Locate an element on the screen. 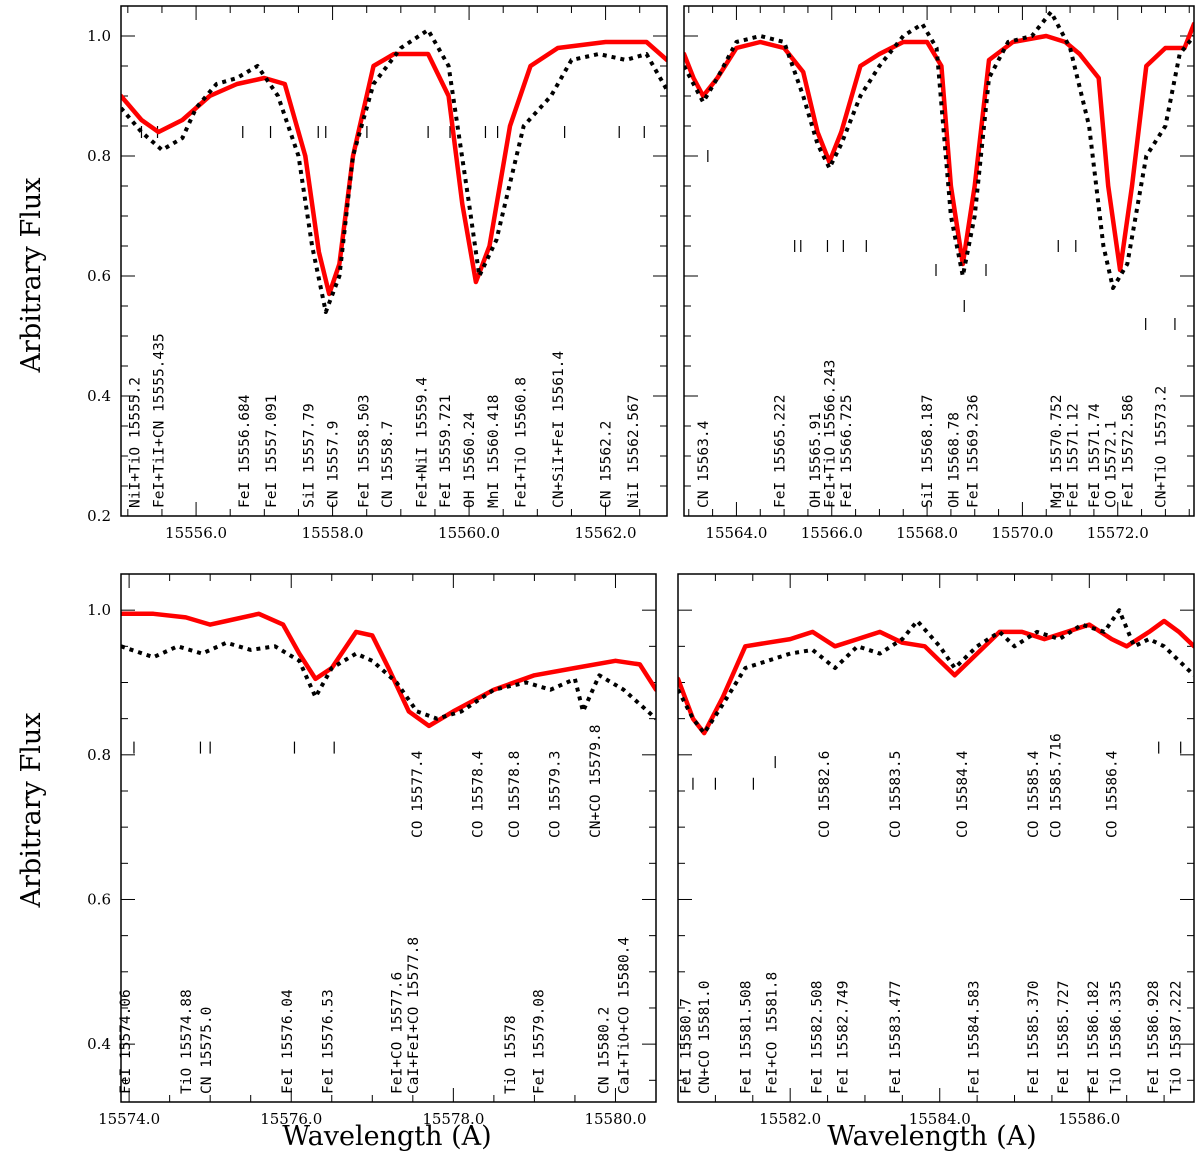 This screenshot has height=1157, width=1200. x-tick-label: 15568.0 is located at coordinates (927, 533).